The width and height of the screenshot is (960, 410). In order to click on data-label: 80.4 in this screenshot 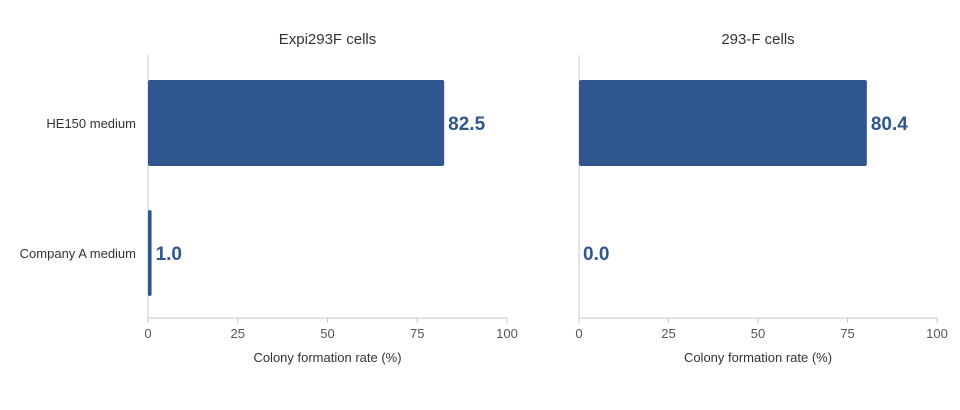, I will do `click(889, 124)`.